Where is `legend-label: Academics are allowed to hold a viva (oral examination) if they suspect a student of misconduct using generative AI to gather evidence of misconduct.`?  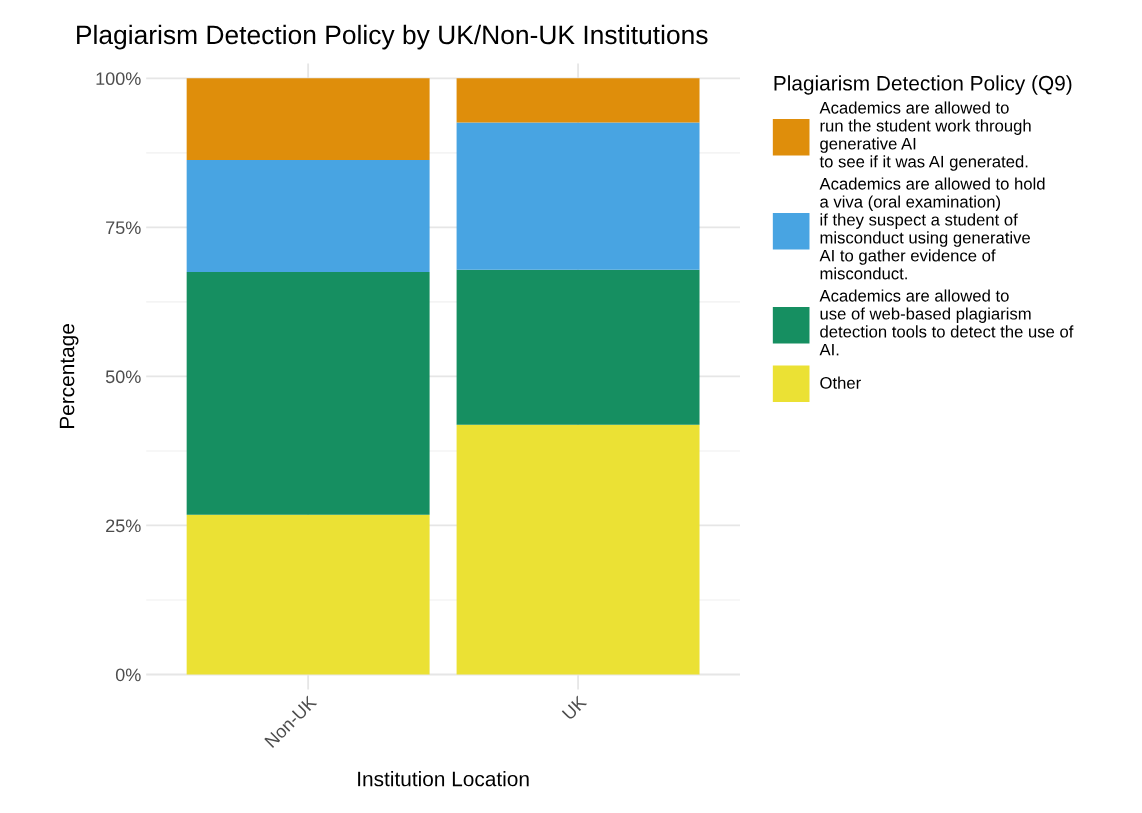
legend-label: Academics are allowed to hold a viva (oral examination) if they suspect a student of misconduct using generative AI to gather evidence of misconduct. is located at coordinates (932, 228).